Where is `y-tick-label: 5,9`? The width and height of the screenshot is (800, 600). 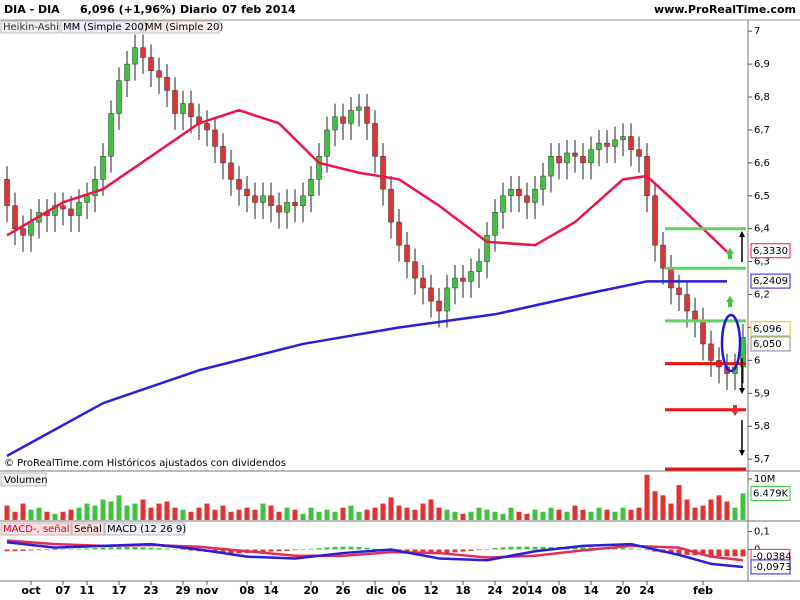 y-tick-label: 5,9 is located at coordinates (762, 393).